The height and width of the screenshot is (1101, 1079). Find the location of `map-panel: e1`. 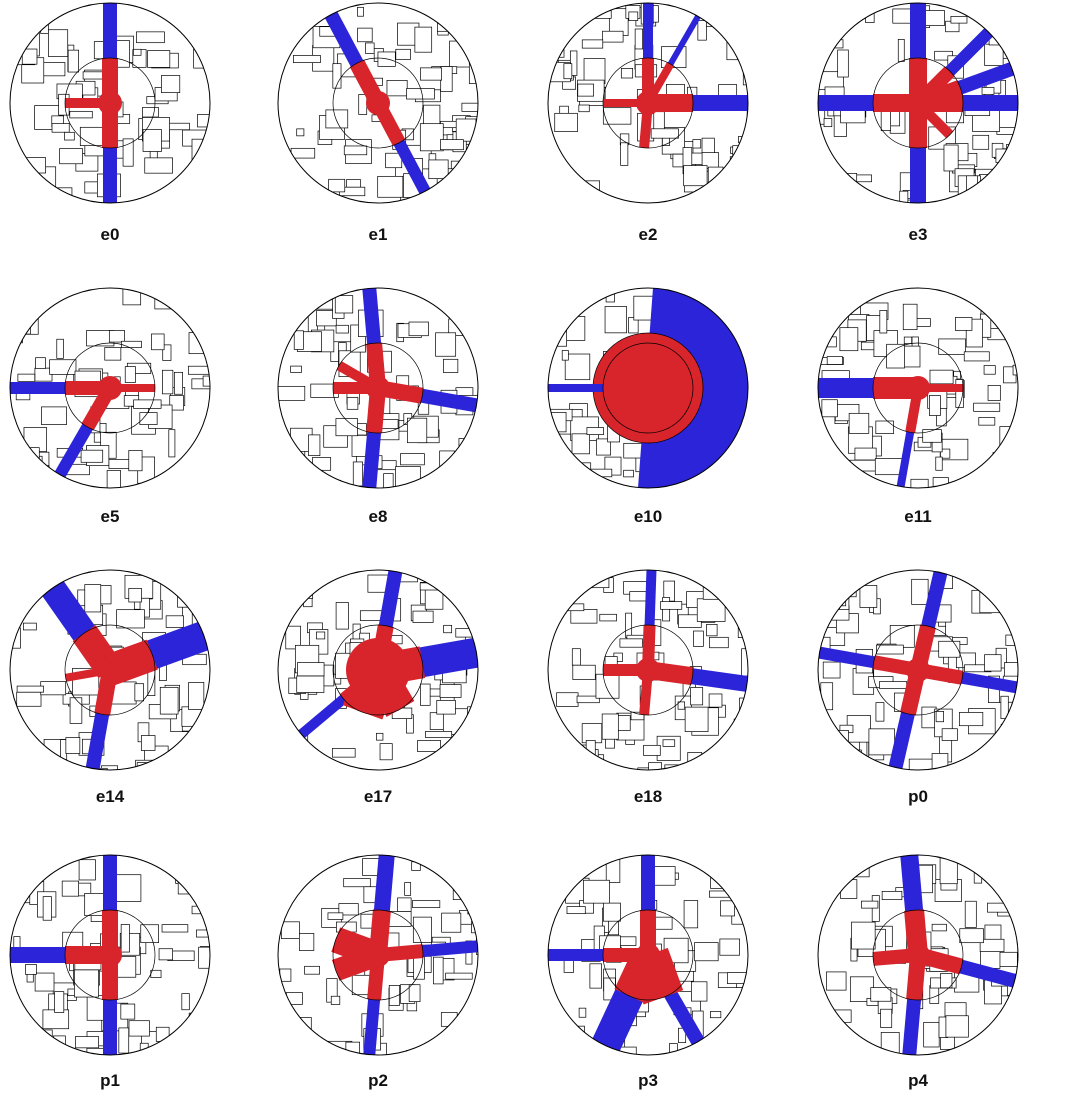

map-panel: e1 is located at coordinates (378, 123).